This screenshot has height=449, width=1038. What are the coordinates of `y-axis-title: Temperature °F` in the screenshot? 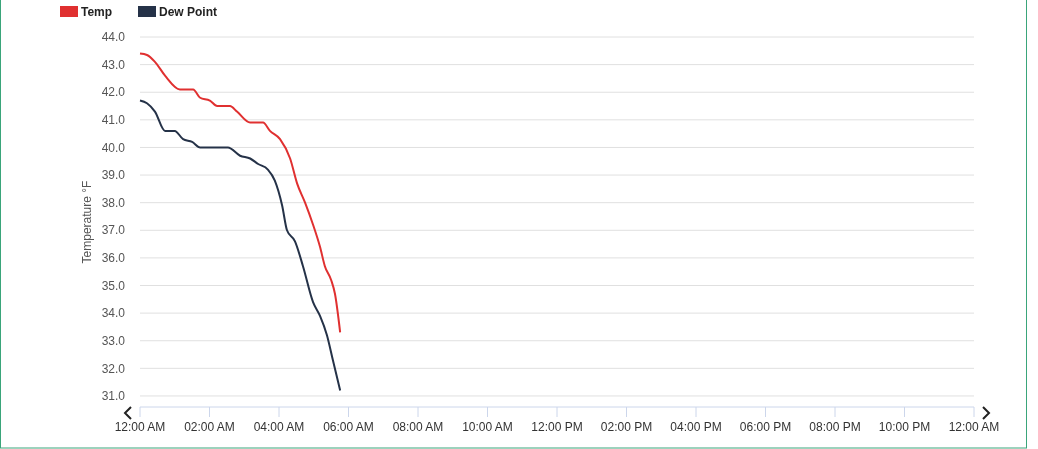 It's located at (87, 222).